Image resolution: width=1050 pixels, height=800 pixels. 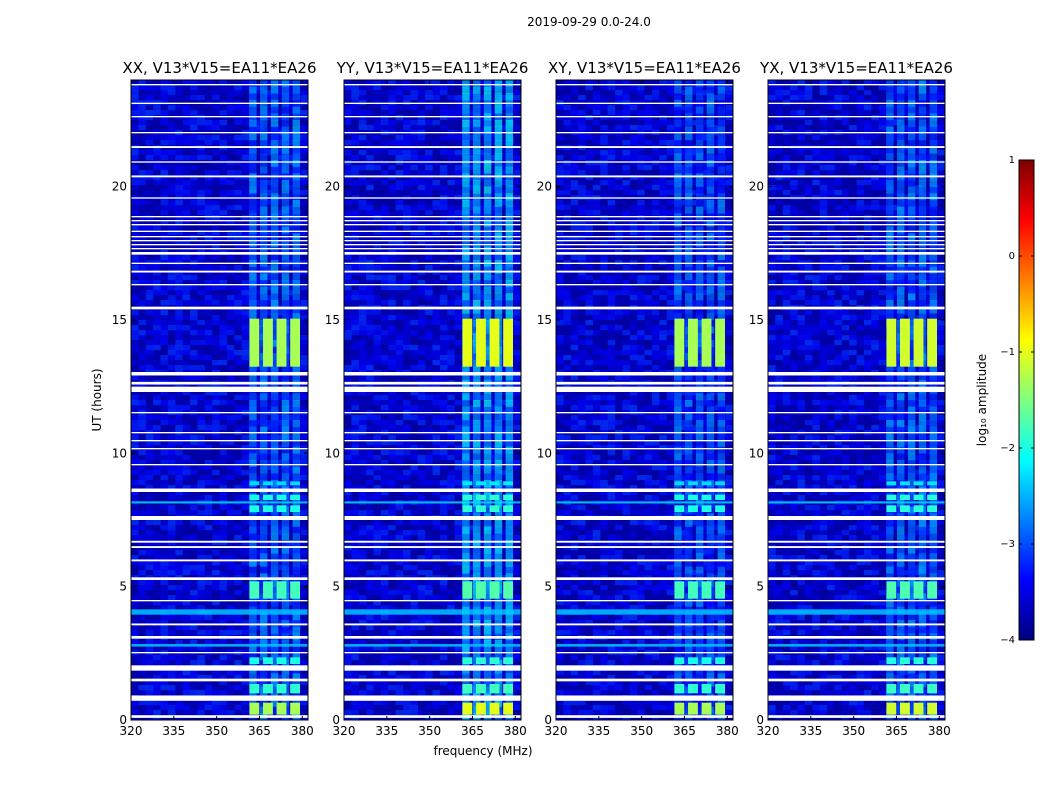 I want to click on colorbar-tick-label: 1, so click(x=1012, y=160).